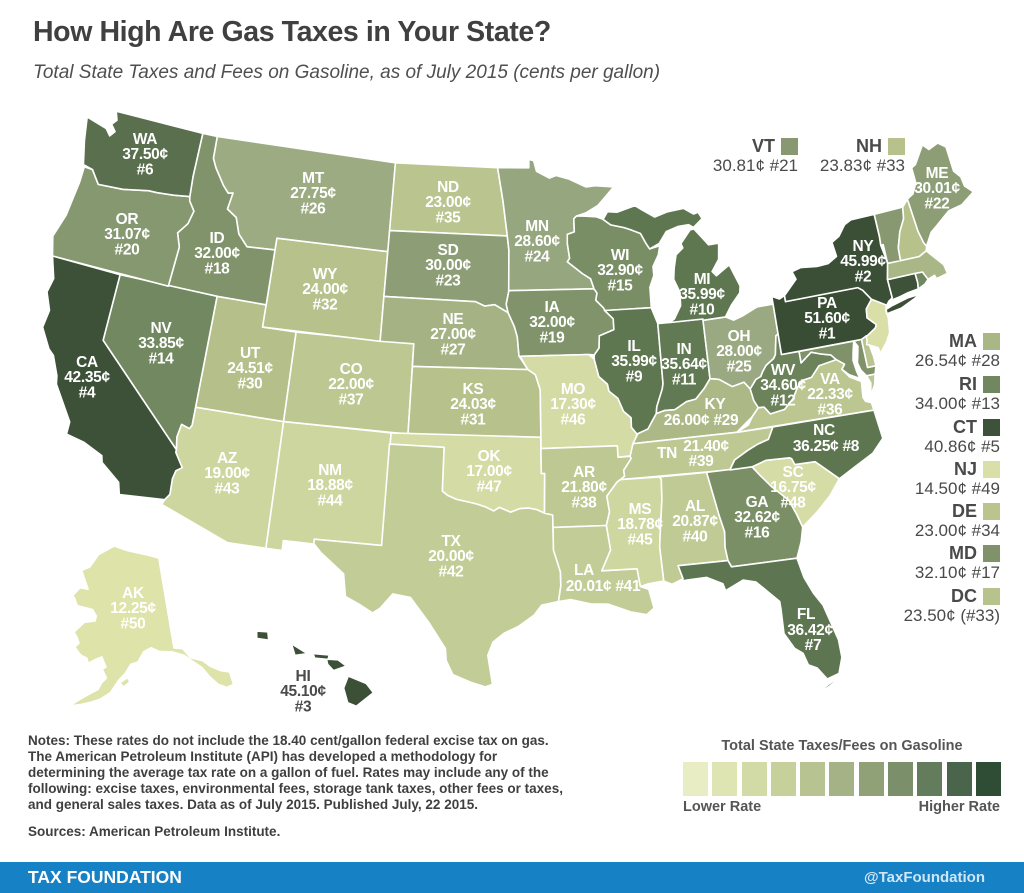 Image resolution: width=1024 pixels, height=893 pixels. What do you see at coordinates (314, 208) in the screenshot?
I see `svg-text: #26` at bounding box center [314, 208].